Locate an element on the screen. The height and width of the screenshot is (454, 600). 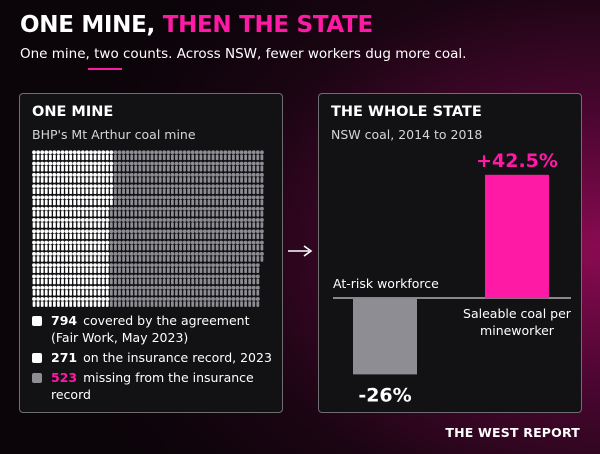
one-mine-title: ONE MINE is located at coordinates (73, 112).